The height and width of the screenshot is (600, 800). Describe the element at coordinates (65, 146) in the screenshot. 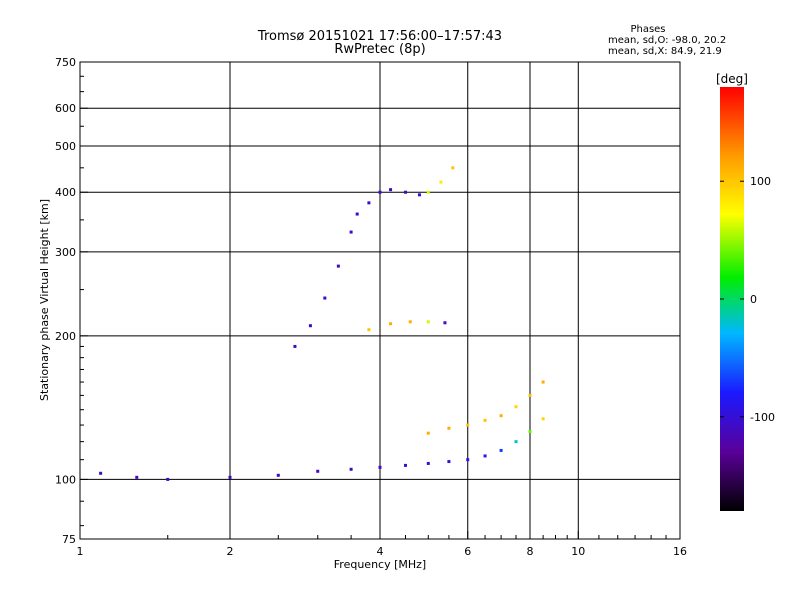

I see `y-tick-label: 500` at that location.